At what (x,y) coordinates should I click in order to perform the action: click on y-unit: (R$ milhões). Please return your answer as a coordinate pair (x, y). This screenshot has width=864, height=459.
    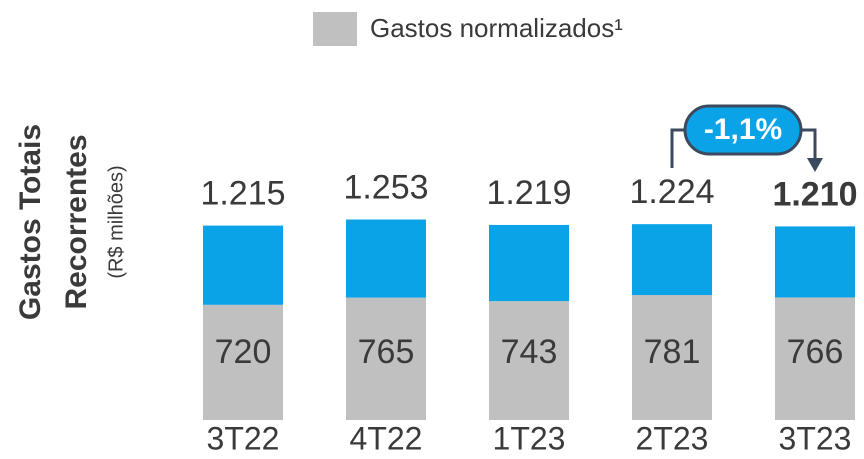
    Looking at the image, I should click on (116, 221).